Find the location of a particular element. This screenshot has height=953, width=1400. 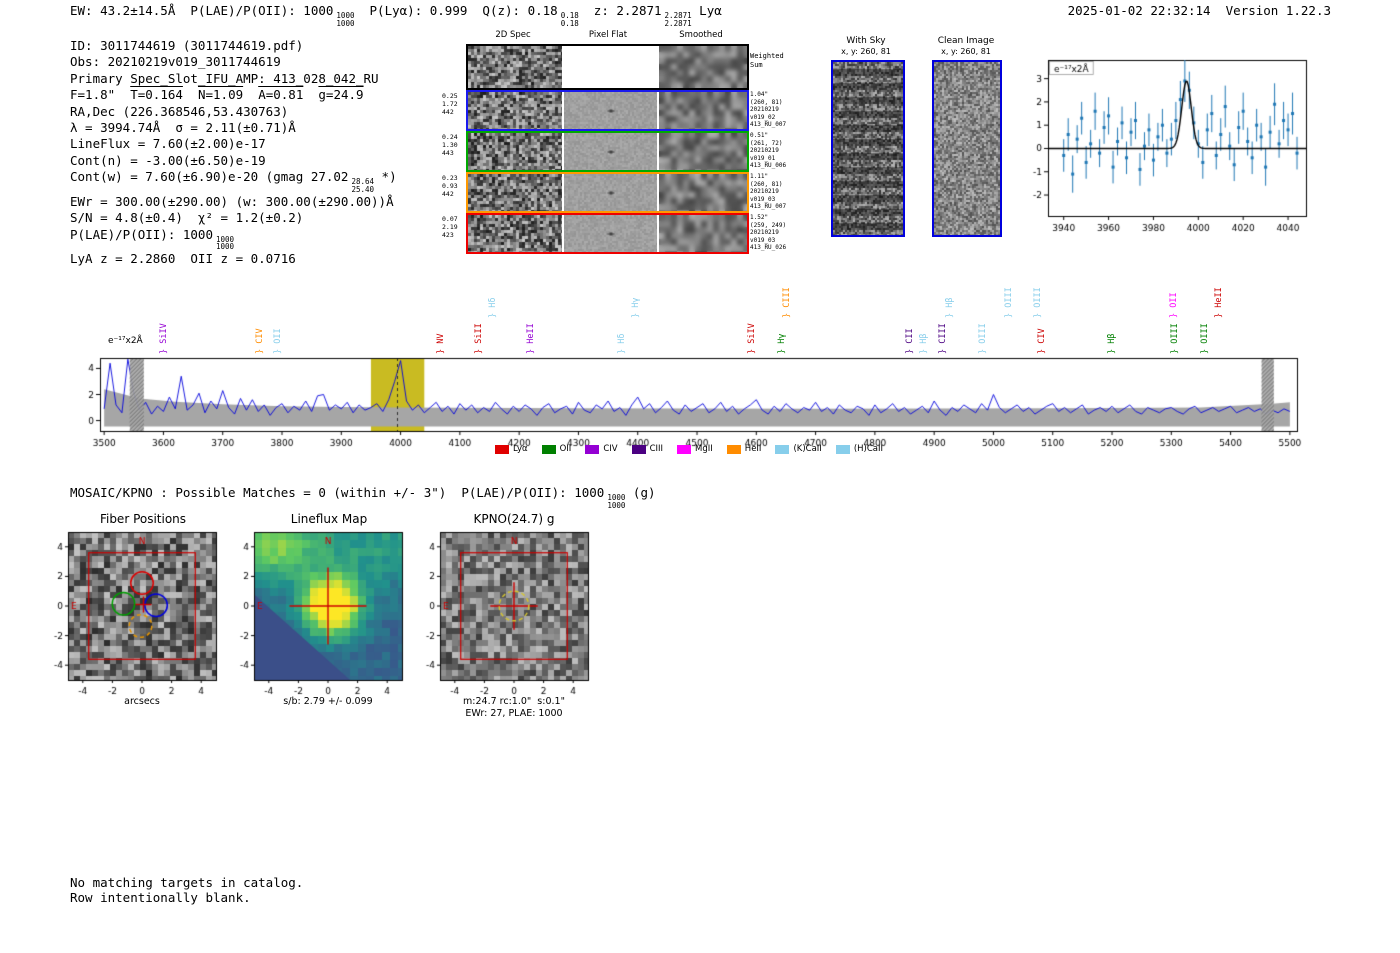

spectrum-ylabel: e⁻¹⁷x2Å is located at coordinates (125, 341).